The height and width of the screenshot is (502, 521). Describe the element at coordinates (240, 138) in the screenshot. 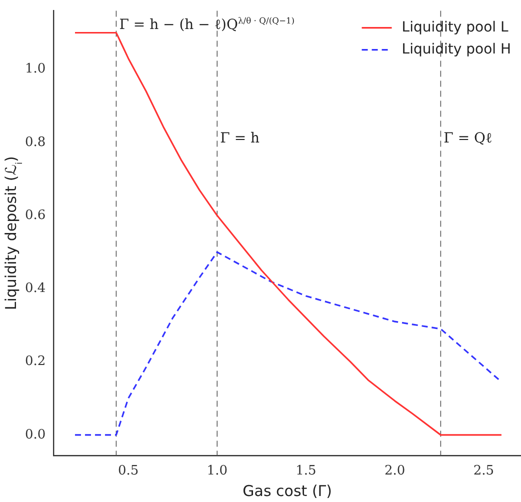

I see `annotation: Γ = h` at that location.